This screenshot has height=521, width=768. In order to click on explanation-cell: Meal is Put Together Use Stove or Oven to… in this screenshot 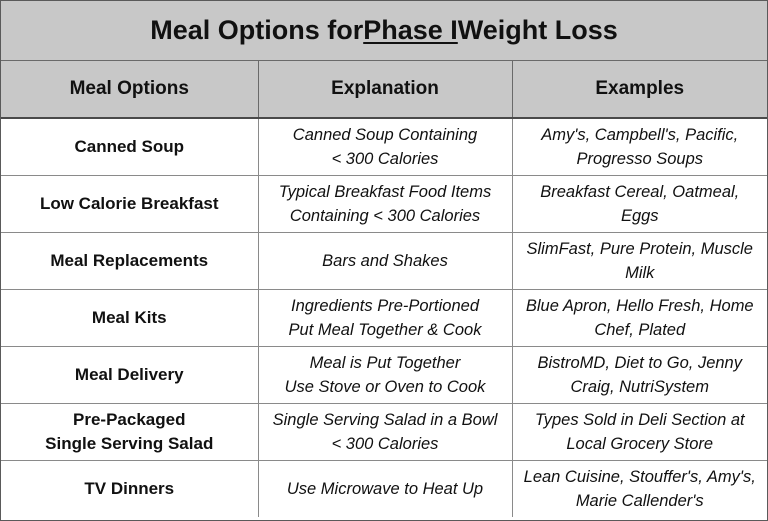, I will do `click(385, 375)`.